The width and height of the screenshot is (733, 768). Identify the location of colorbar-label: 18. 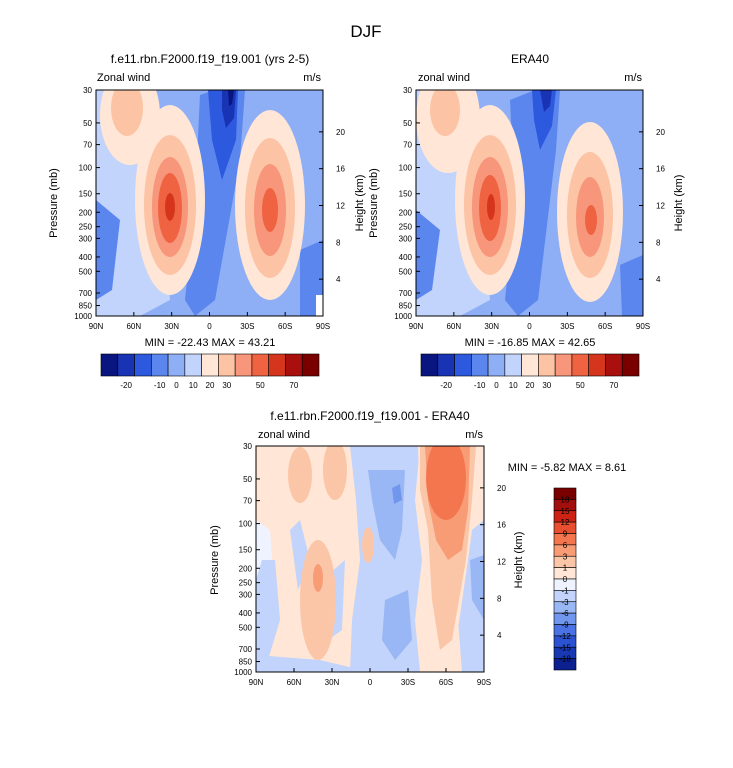
(565, 499).